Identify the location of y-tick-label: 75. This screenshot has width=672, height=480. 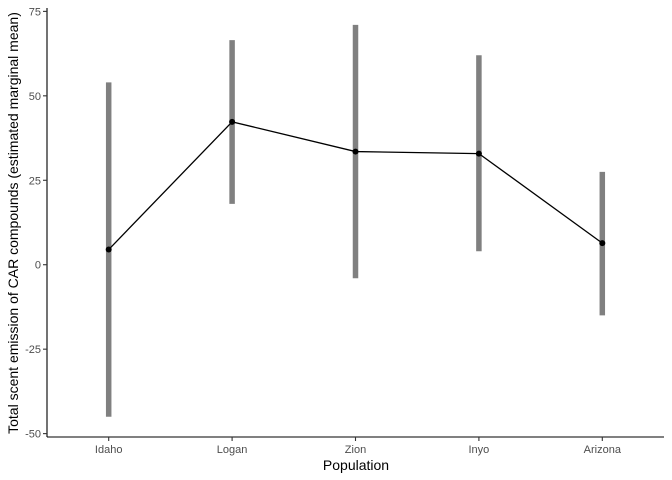
(35, 12).